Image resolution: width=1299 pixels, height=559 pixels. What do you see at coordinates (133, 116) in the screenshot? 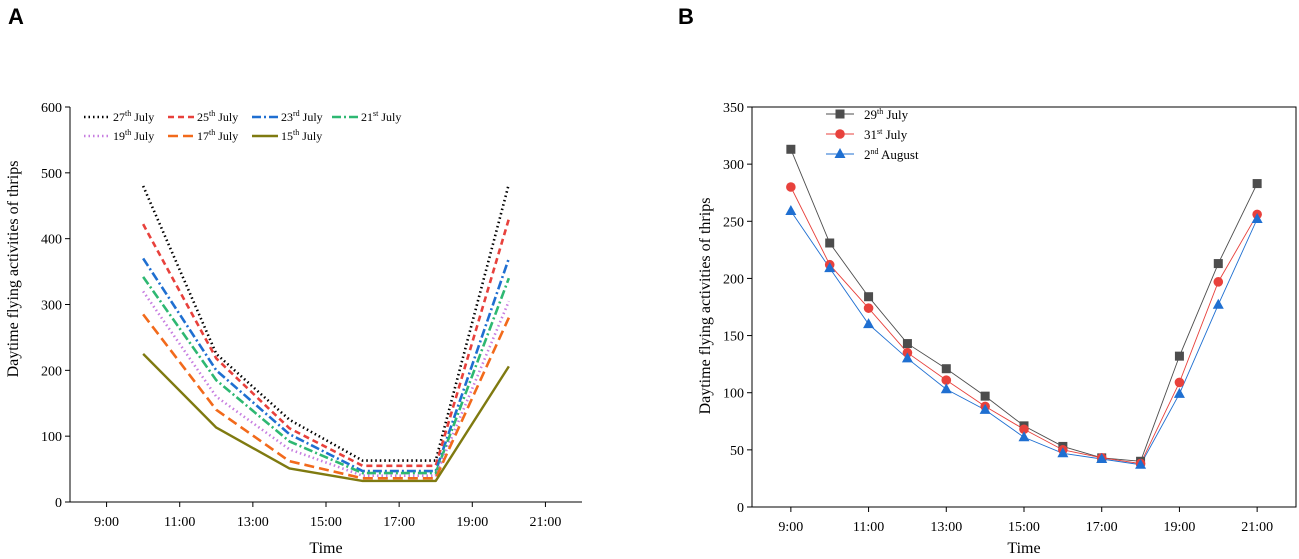
I see `panel-a-legend-label-27: 27th July` at bounding box center [133, 116].